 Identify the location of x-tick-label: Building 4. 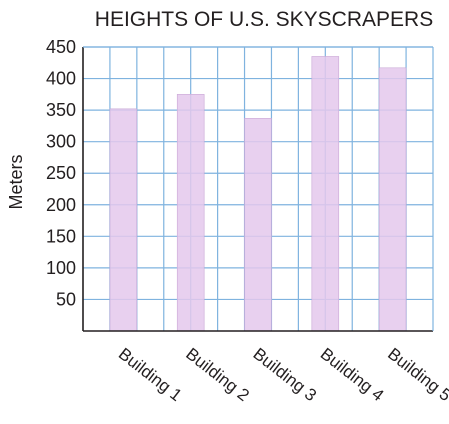
(352, 374).